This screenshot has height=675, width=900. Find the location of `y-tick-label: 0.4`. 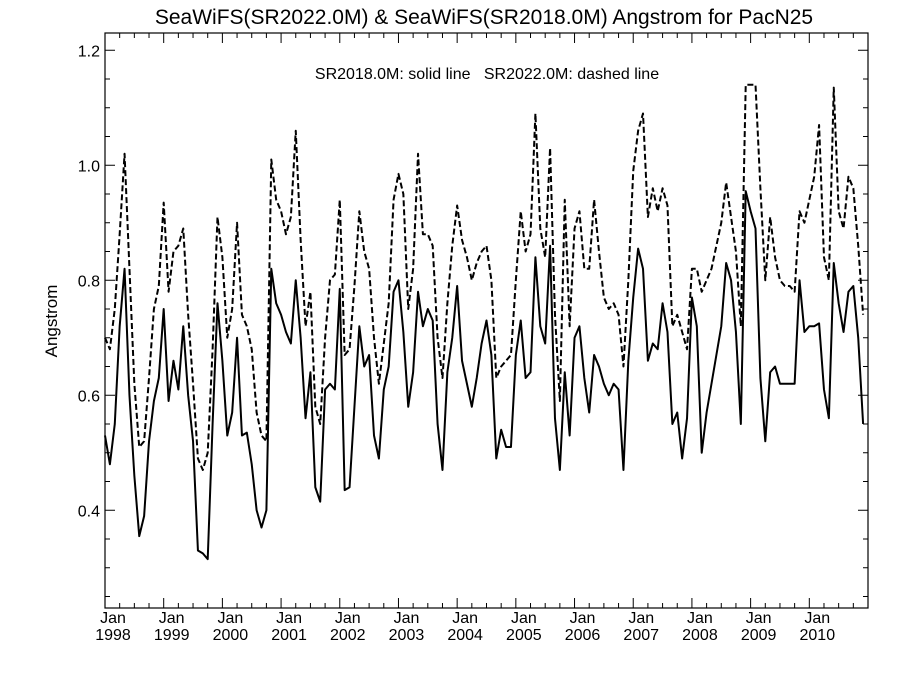

y-tick-label: 0.4 is located at coordinates (89, 511).